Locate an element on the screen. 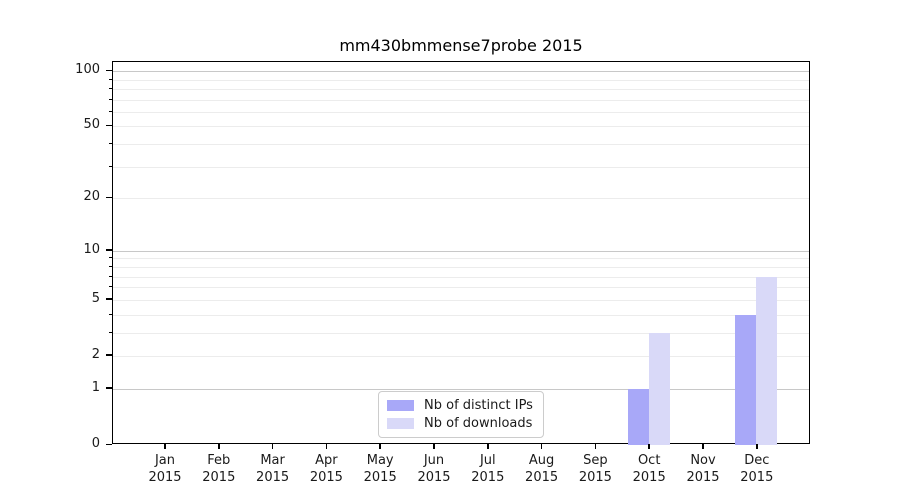  x-tick-label-jun: Jun 2015 is located at coordinates (434, 469).